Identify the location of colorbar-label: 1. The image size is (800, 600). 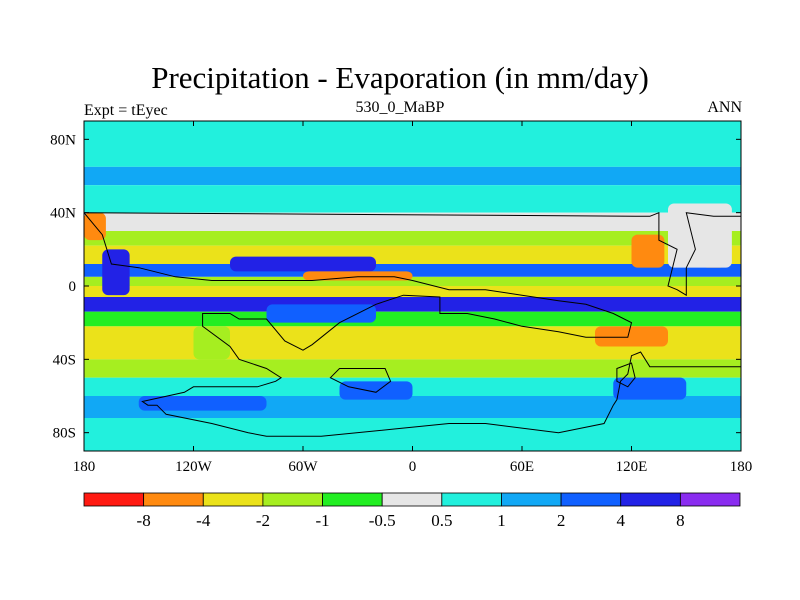
(501, 520).